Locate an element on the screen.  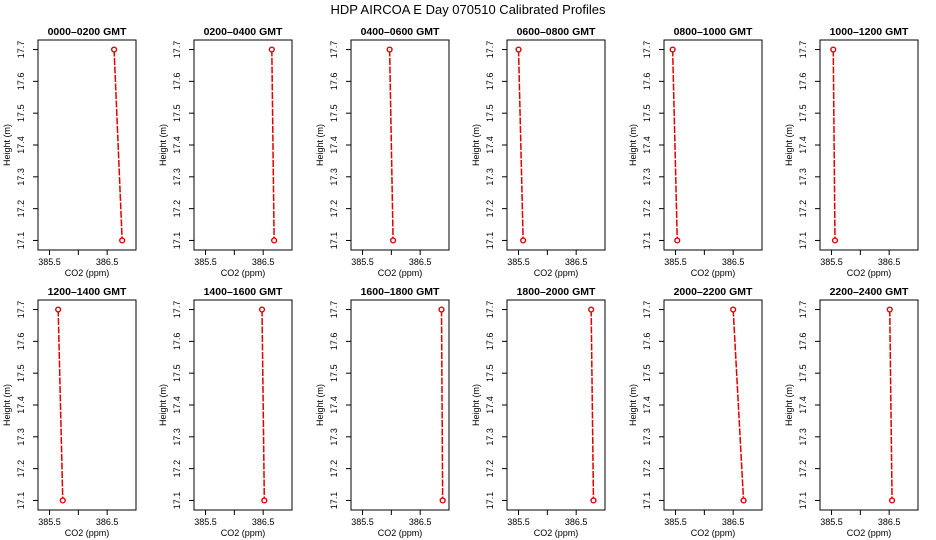
panel-title: 0200–0400 GMT is located at coordinates (243, 32).